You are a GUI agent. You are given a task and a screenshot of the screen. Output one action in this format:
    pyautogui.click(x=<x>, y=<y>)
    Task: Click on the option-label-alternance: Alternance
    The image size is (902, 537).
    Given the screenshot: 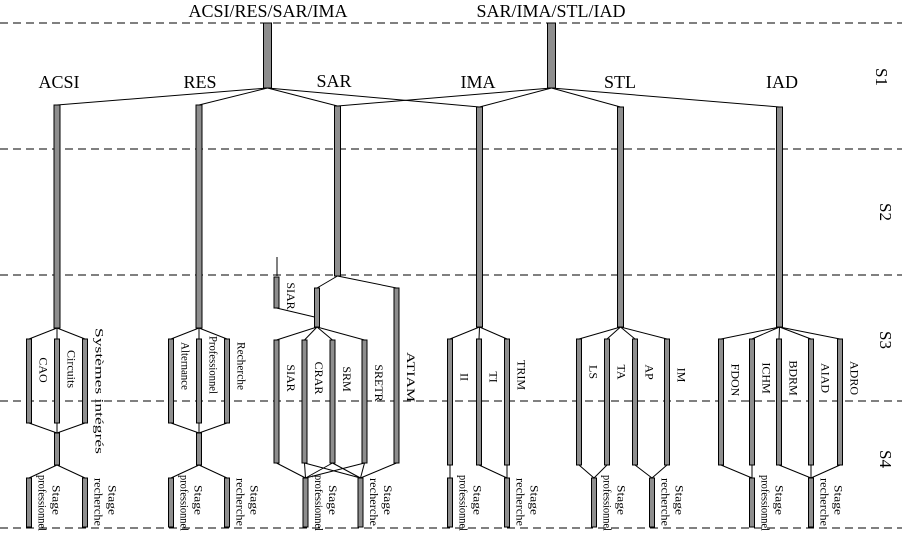 What is the action you would take?
    pyautogui.click(x=186, y=366)
    